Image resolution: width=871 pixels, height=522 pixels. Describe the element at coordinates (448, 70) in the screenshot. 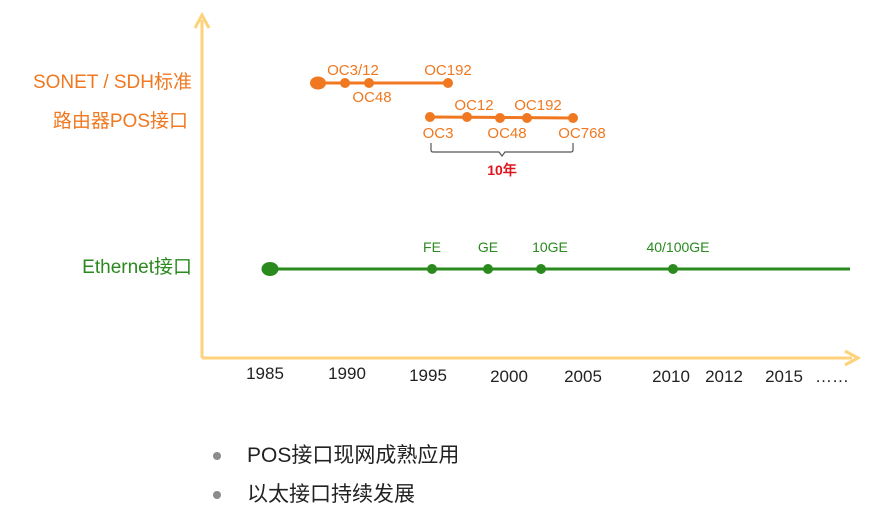

I see `milestone-oc192-label: OC192` at that location.